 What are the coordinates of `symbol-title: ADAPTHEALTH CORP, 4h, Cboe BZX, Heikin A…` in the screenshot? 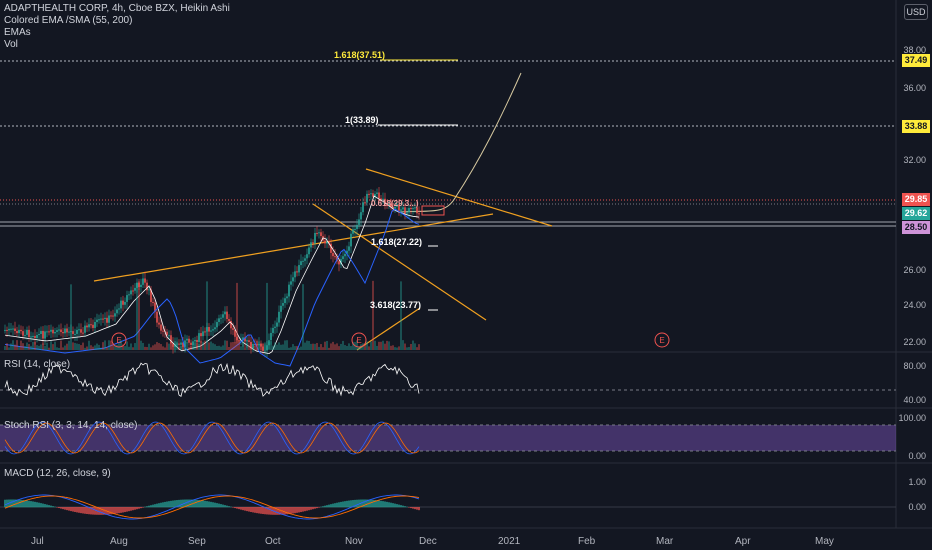 It's located at (117, 8).